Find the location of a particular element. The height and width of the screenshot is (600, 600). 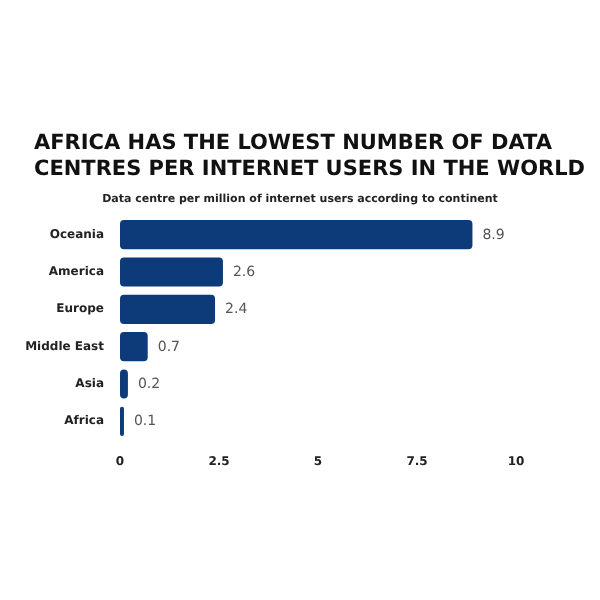

chart-title: AFRICA HAS THE LOWEST NUMBER OF DATA CENTRES PER INTERNET USERS IN THE WORLD is located at coordinates (310, 156).